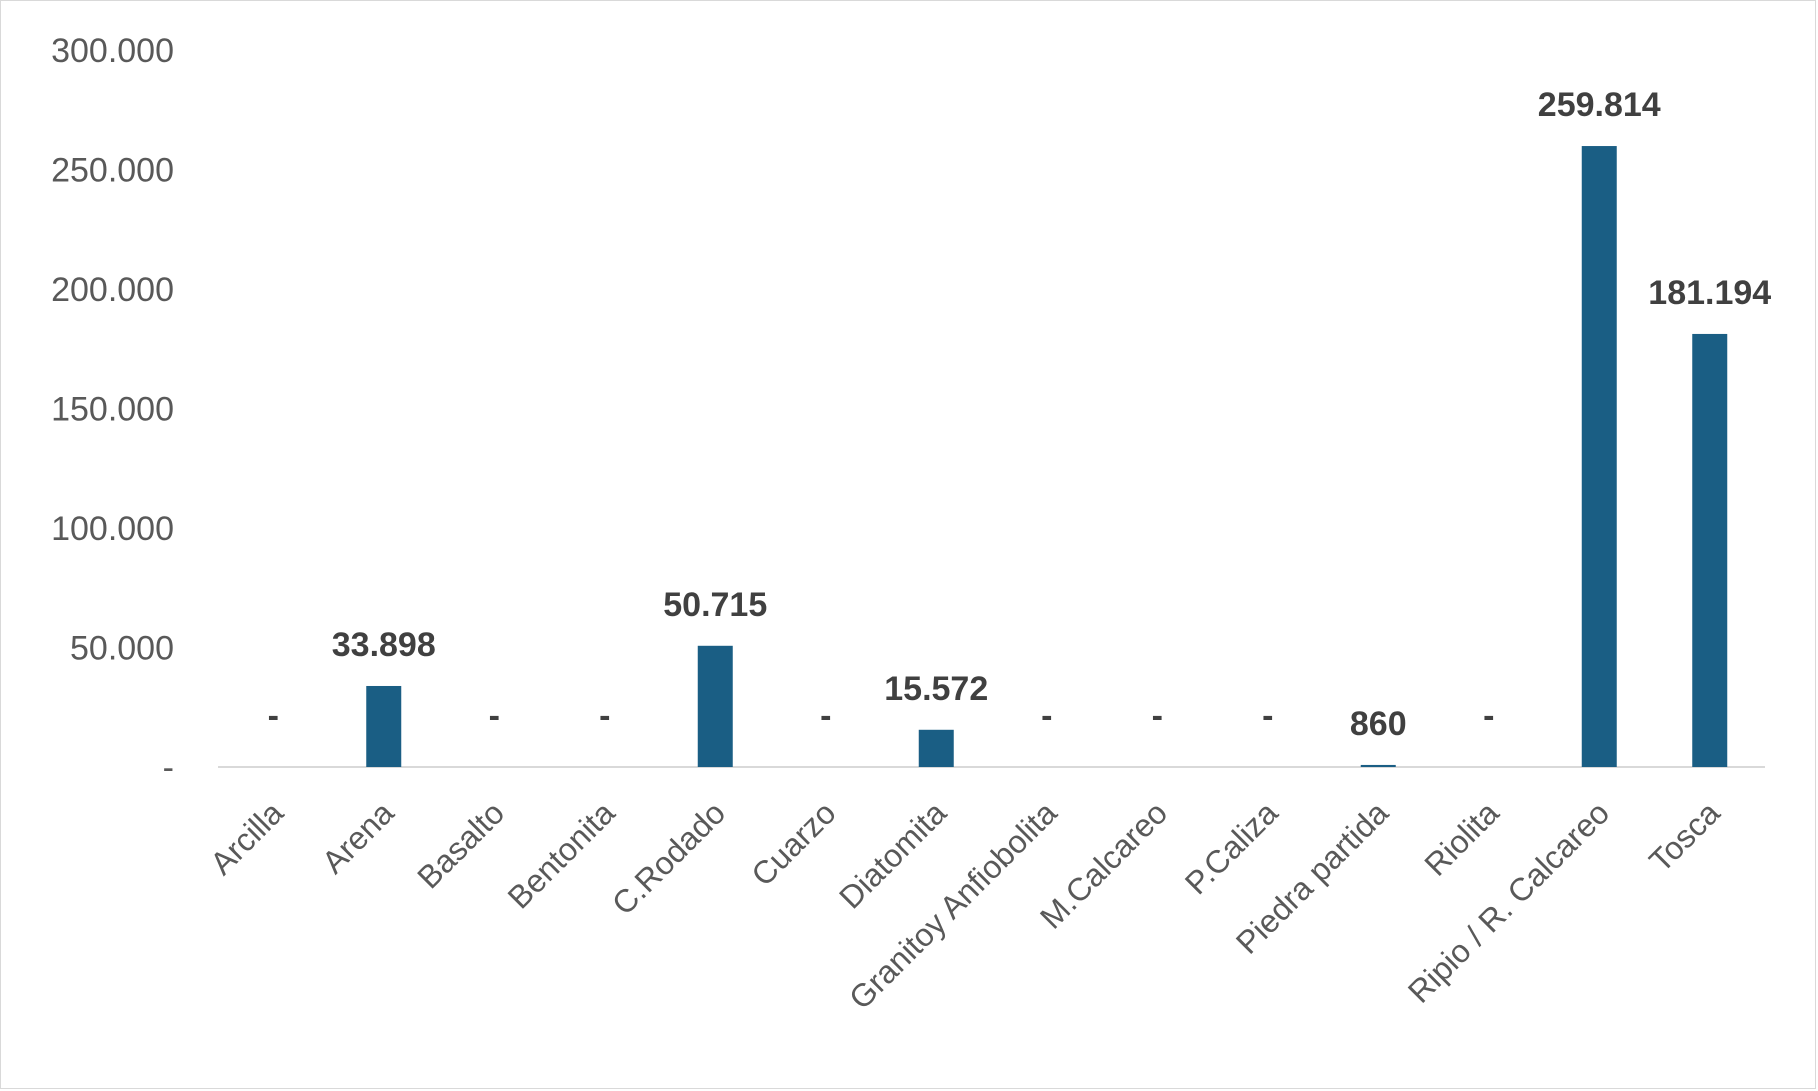  I want to click on data-label: 860, so click(1378, 724).